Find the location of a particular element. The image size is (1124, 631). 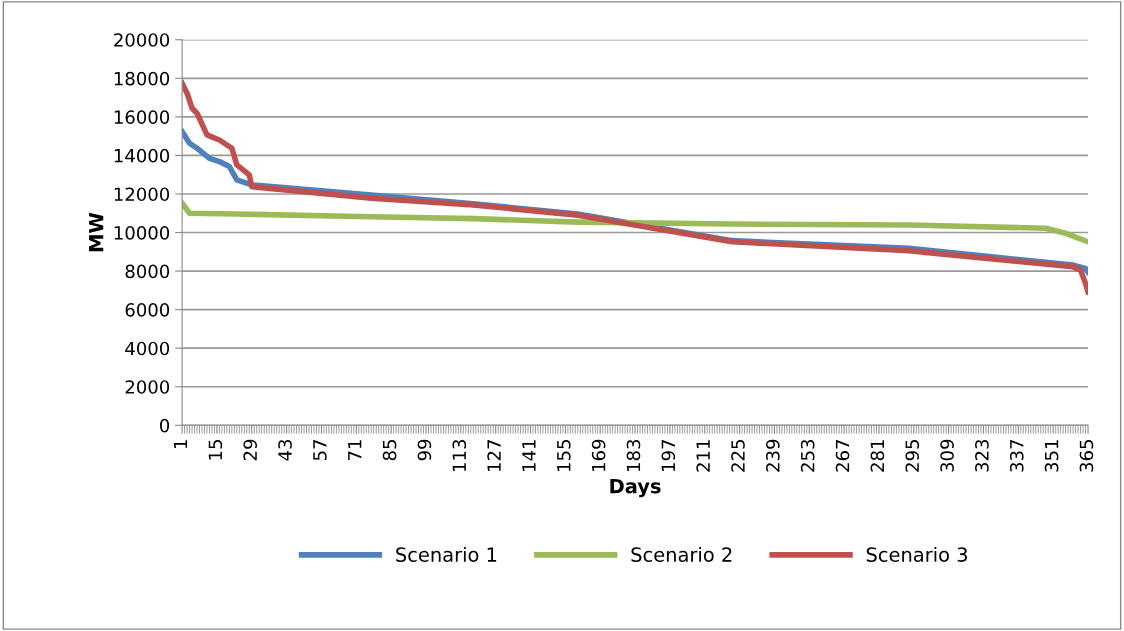

x-axis-title: Days is located at coordinates (635, 488).